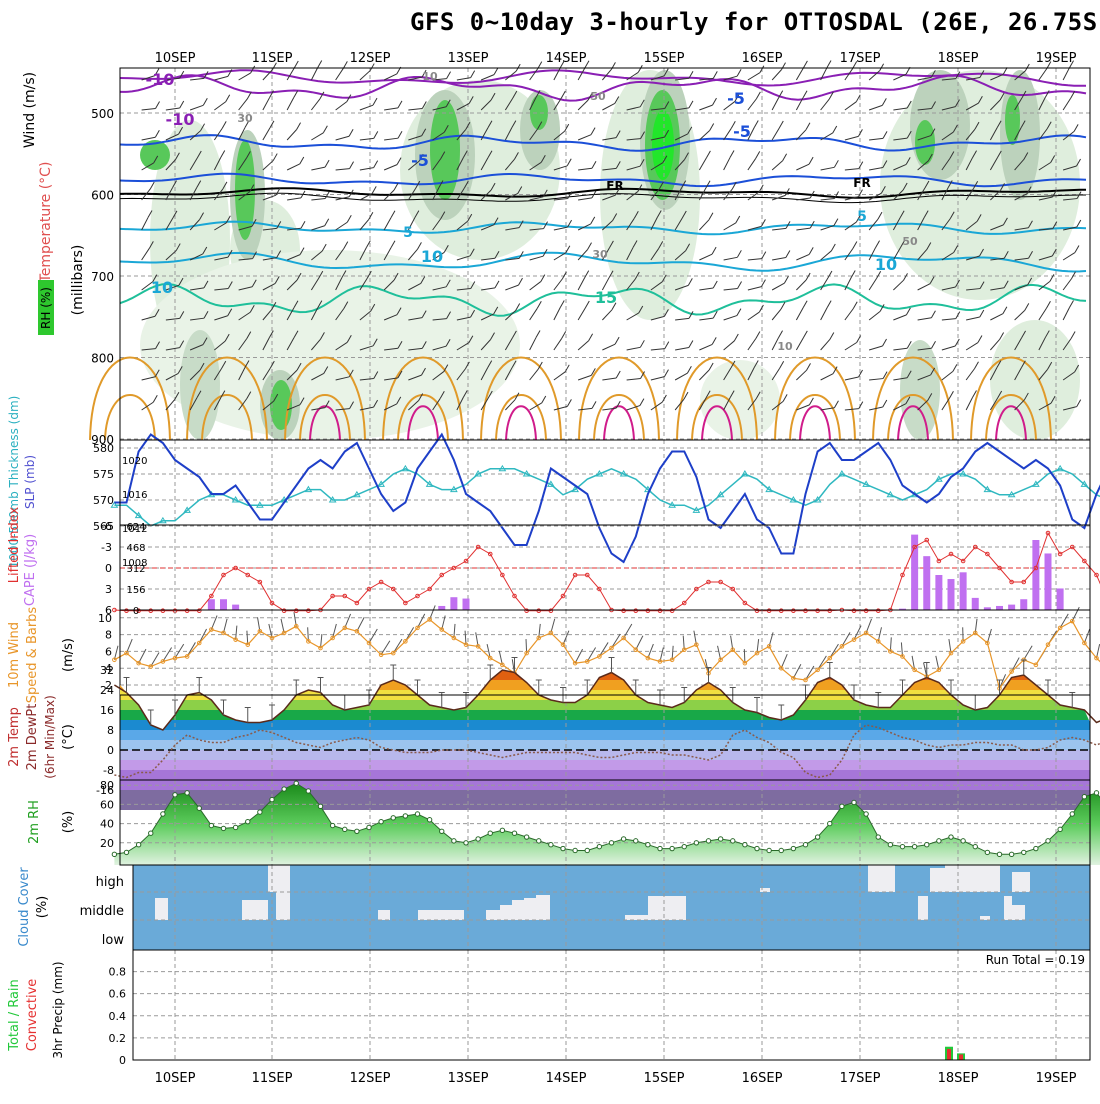 Image resolution: width=1100 pixels, height=1104 pixels. I want to click on date-label-bottom: 17SEP, so click(860, 1078).